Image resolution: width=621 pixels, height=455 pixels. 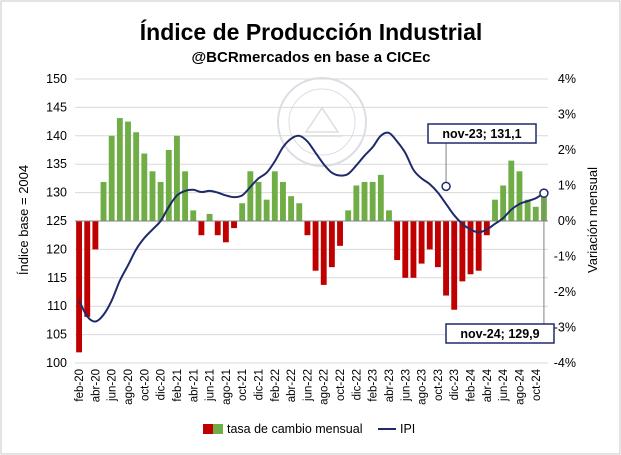 What do you see at coordinates (491, 233) in the screenshot?
I see `annotations: nov-23; 131,1 nov-24; 129,9` at bounding box center [491, 233].